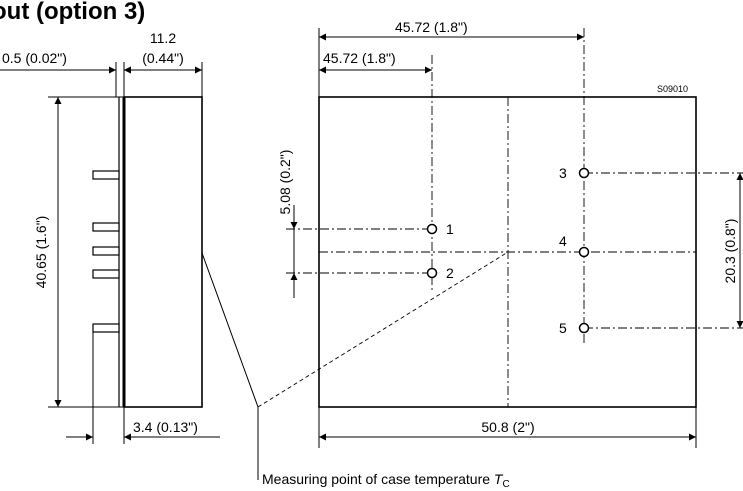  Describe the element at coordinates (505, 484) in the screenshot. I see `caption-subscript: C` at that location.